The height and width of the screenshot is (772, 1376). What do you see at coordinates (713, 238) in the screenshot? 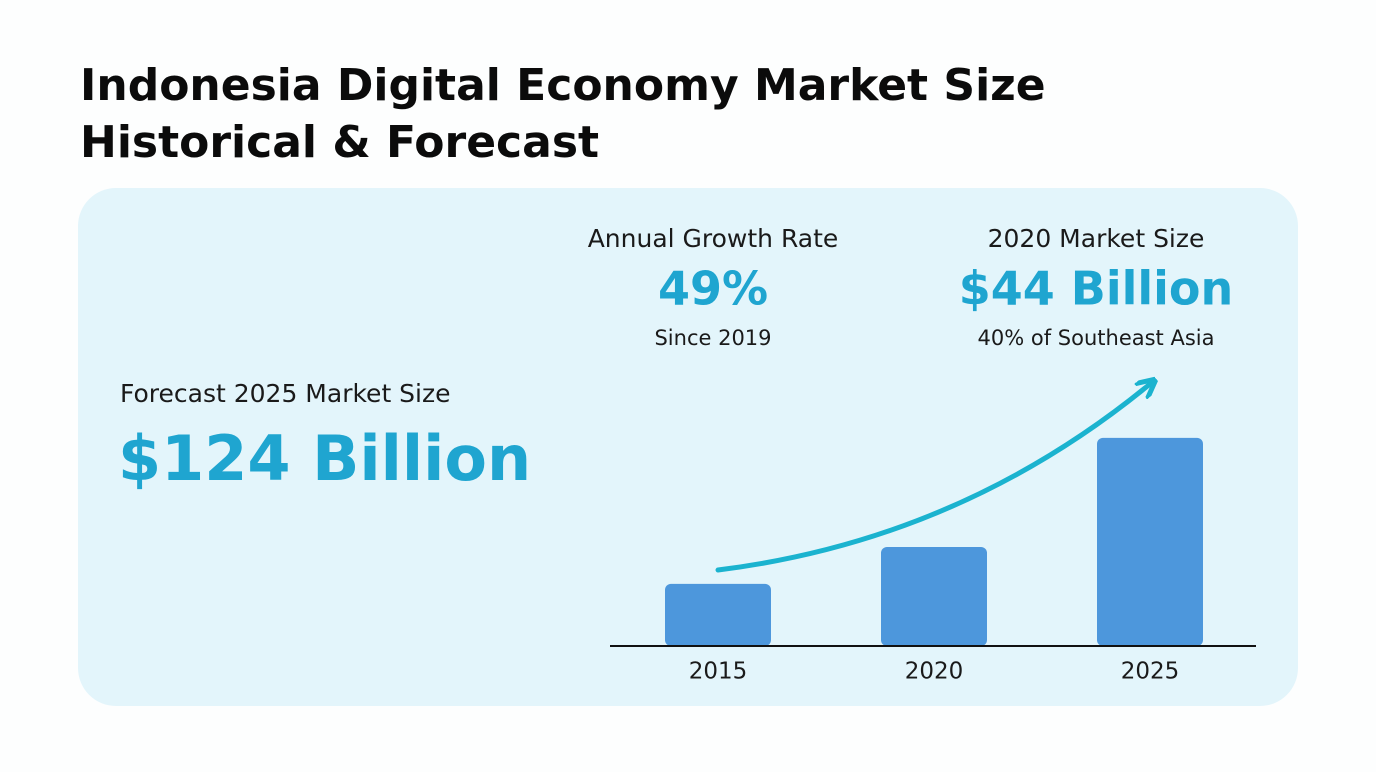
I see `stat-label: Annual Growth Rate` at bounding box center [713, 238].